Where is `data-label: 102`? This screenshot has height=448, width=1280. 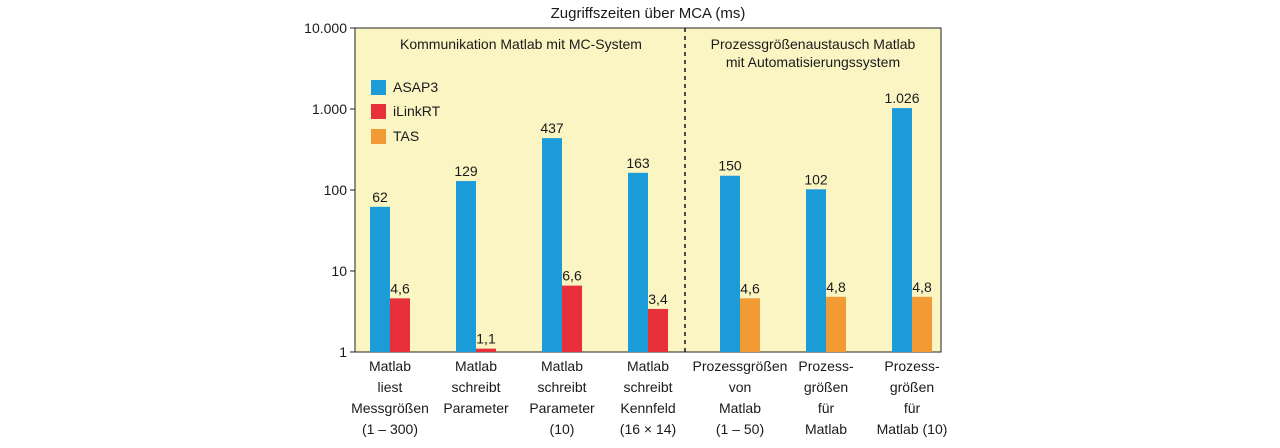
data-label: 102 is located at coordinates (816, 179).